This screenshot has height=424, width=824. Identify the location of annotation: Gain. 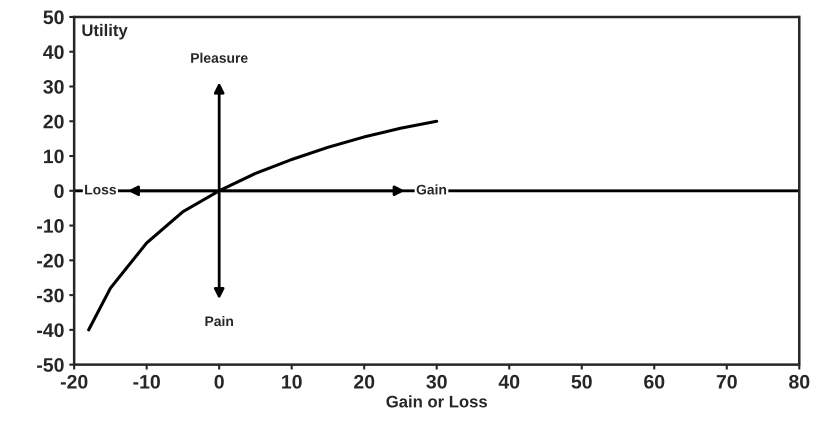
(431, 189).